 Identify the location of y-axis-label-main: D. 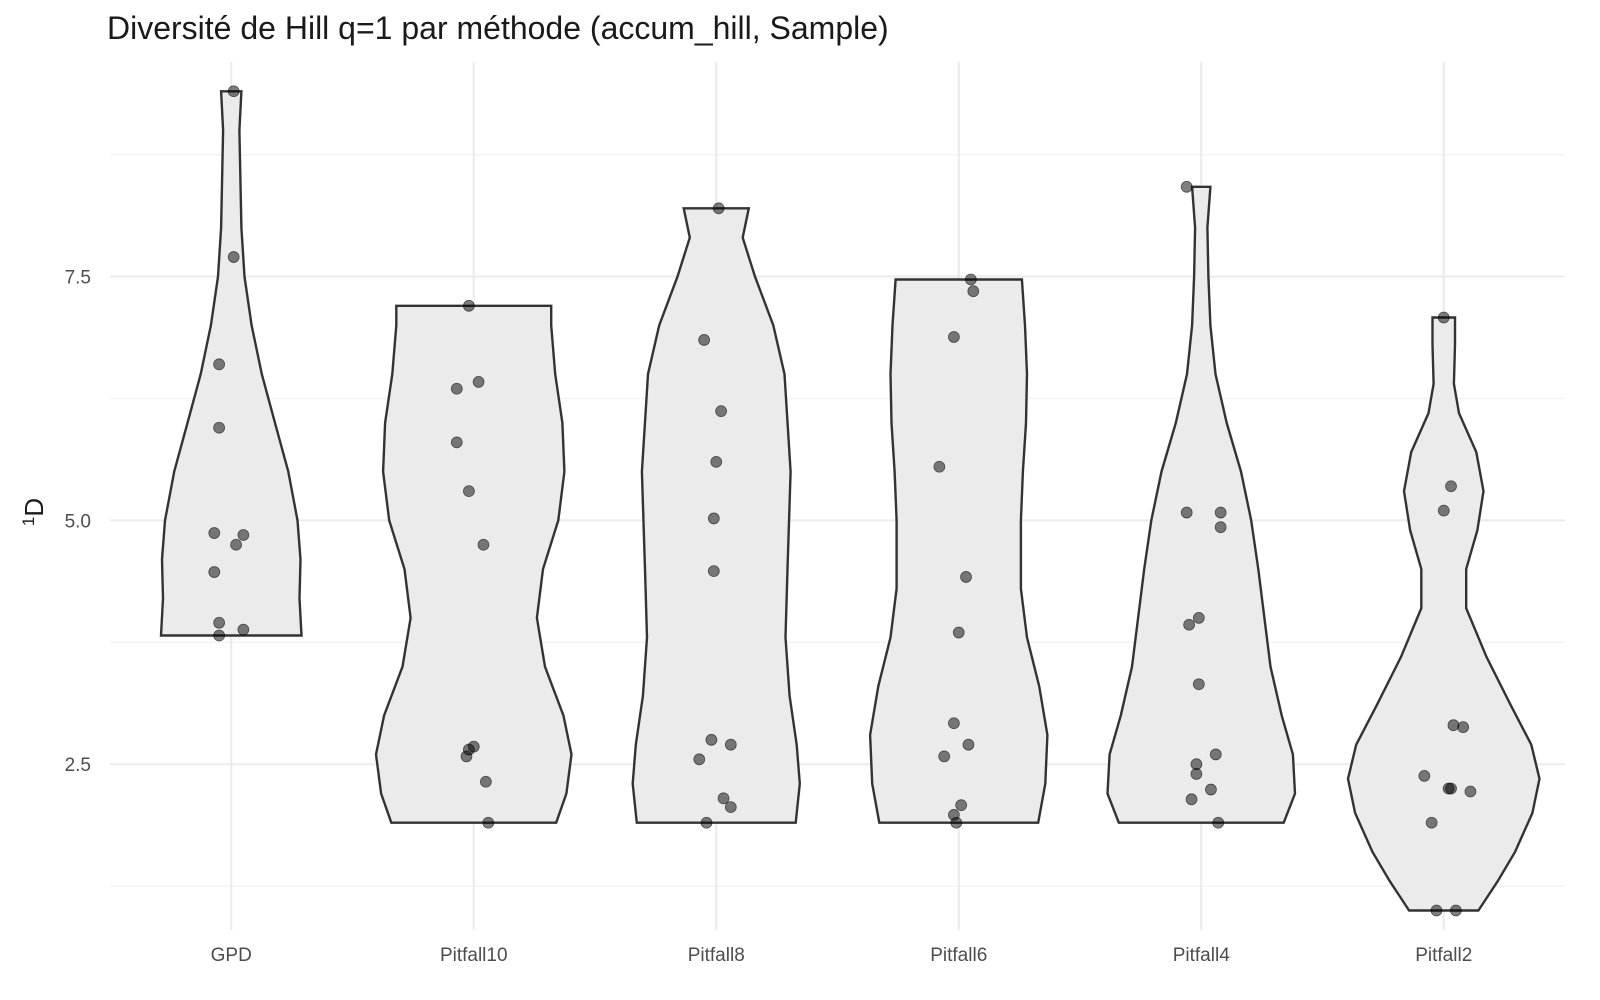
(34, 507).